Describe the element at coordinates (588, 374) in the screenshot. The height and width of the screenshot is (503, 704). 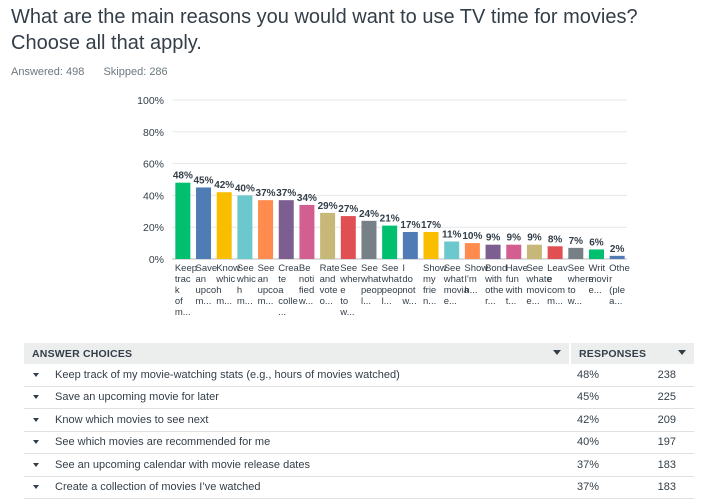
I see `response-percent: 48%` at that location.